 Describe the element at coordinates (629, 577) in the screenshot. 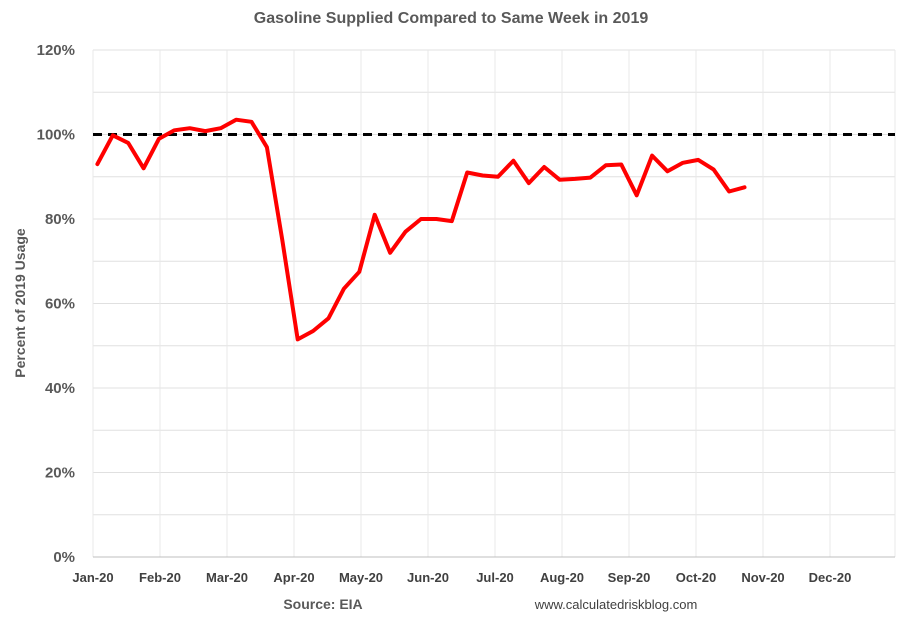

I see `x-tick-label: Sep-20` at that location.